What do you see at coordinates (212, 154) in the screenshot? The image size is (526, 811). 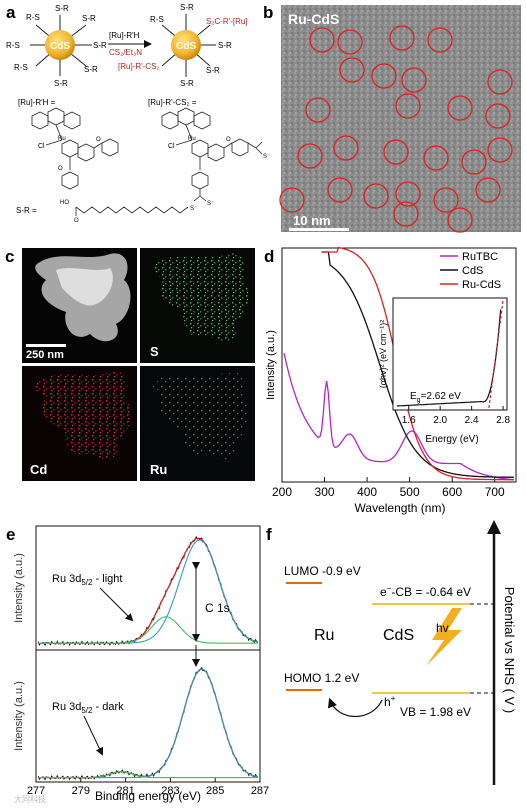 I see `ru-complex-structure-right` at bounding box center [212, 154].